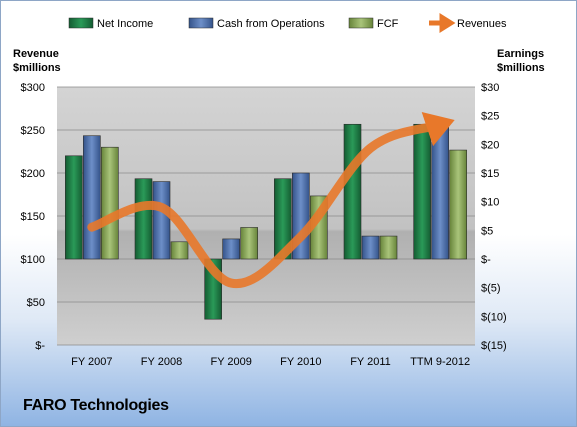 The width and height of the screenshot is (577, 427). Describe the element at coordinates (440, 362) in the screenshot. I see `x-tick-label: TTM 9-2012` at that location.